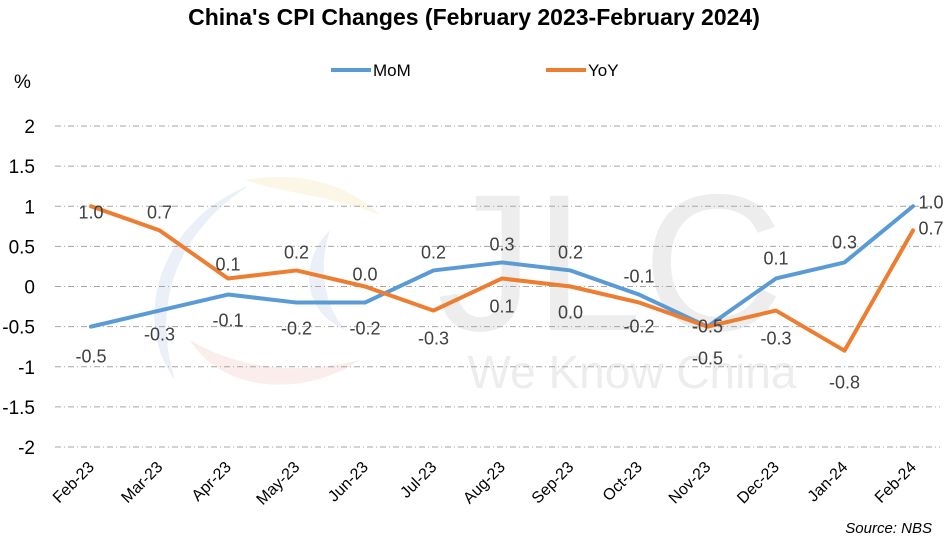 The image size is (948, 543). Describe the element at coordinates (22, 247) in the screenshot. I see `y-tick-label: 0.5` at that location.